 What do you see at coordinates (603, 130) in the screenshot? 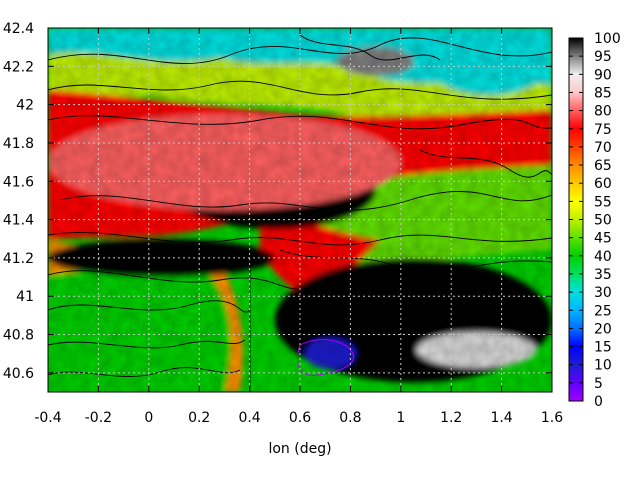
I see `colorbar-tick-label: 75` at bounding box center [603, 130].